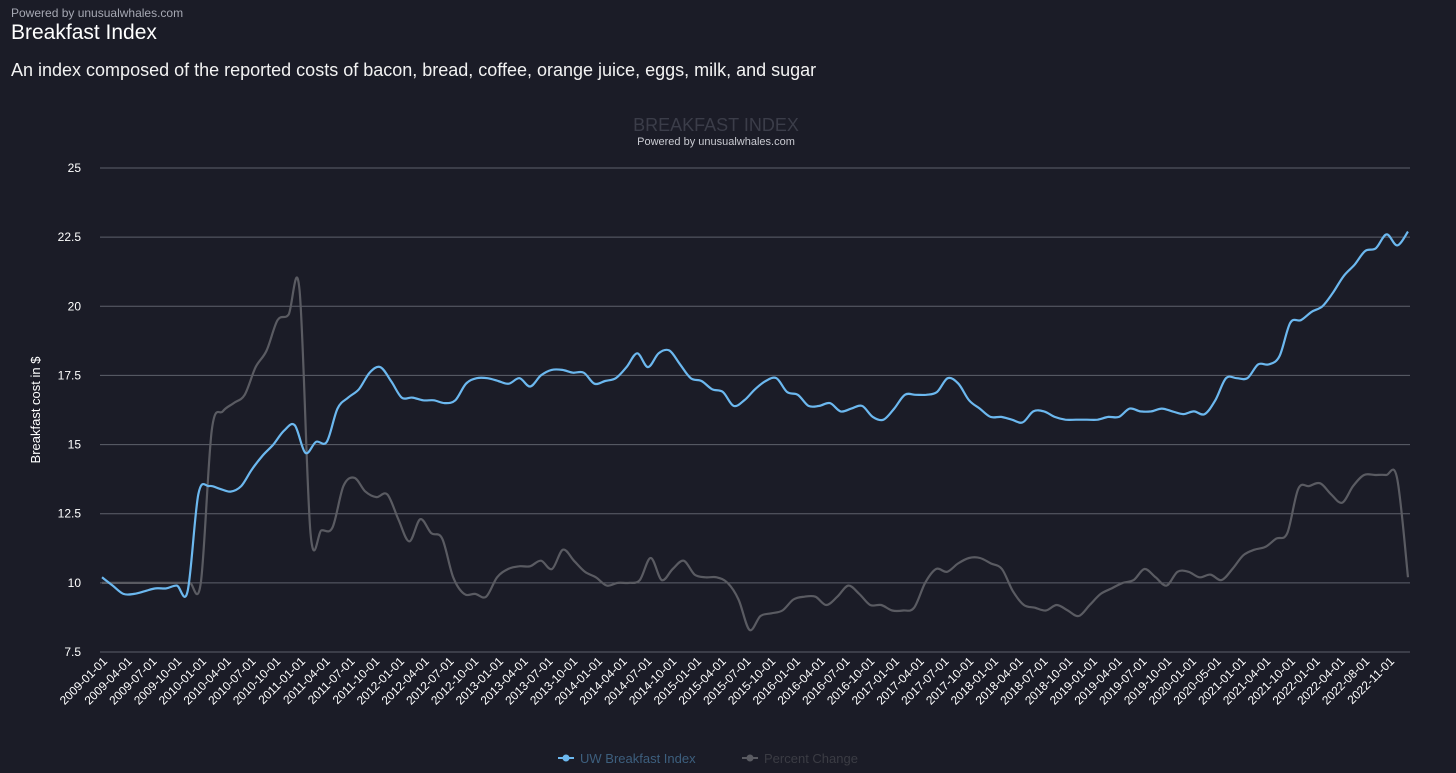  What do you see at coordinates (35, 410) in the screenshot?
I see `y-axis-label: Breakfast cost in $` at bounding box center [35, 410].